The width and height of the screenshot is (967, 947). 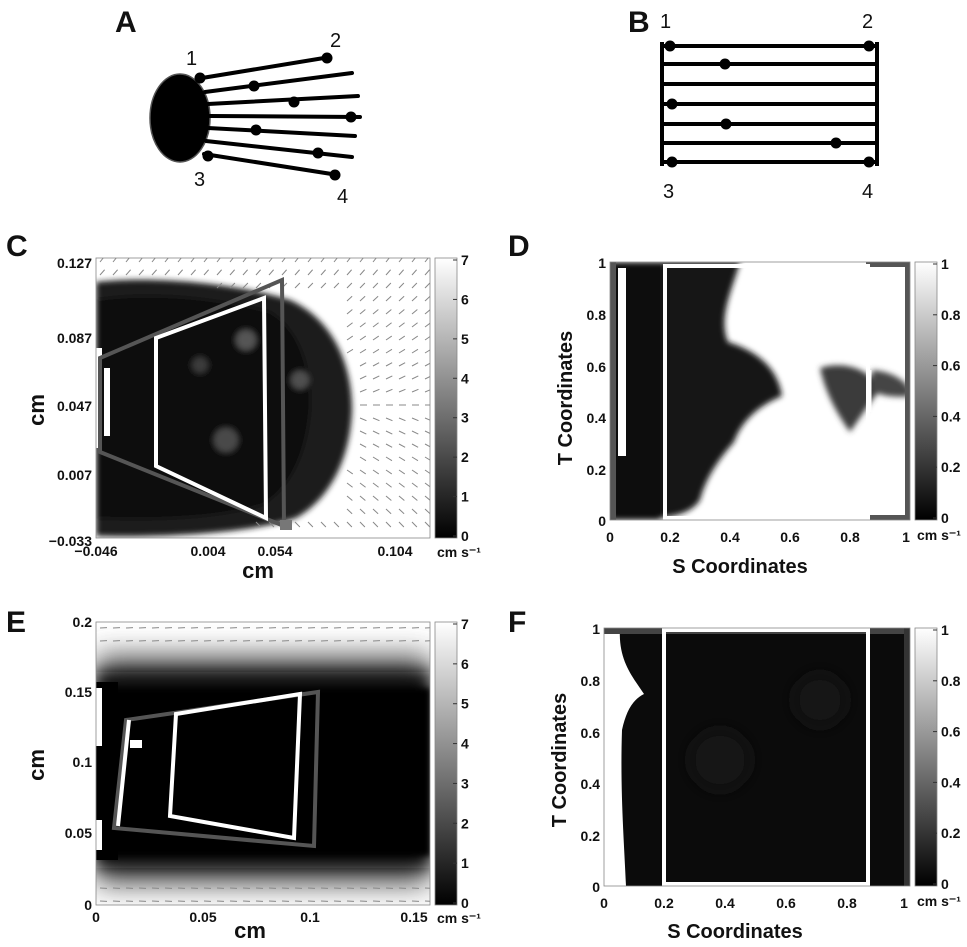 I want to click on velocity-arrows-c, so click(x=264, y=393).